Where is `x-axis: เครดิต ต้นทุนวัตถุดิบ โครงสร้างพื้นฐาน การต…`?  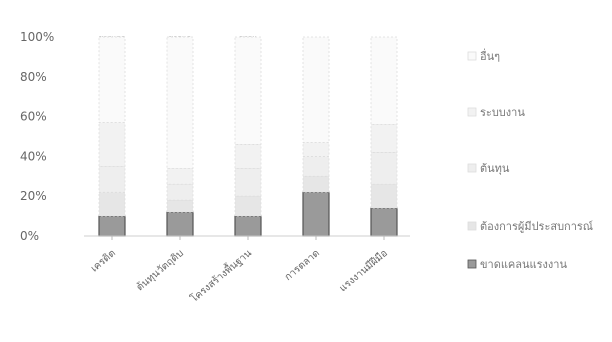
x-axis: เครดิต ต้นทุนวัตถุดิบ โครงสร้างพื้นฐาน การต… is located at coordinates (247, 270).